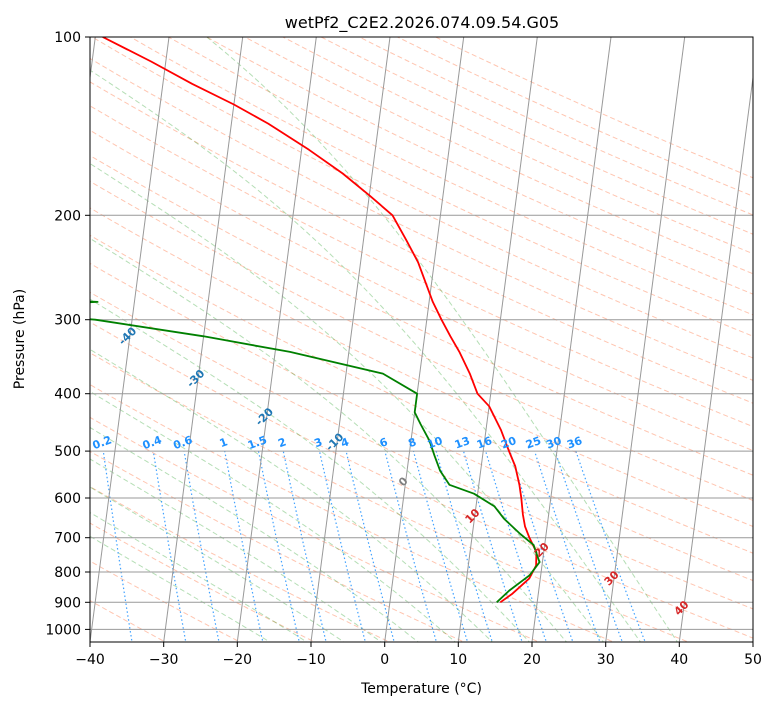  I want to click on mixing-ratio-label: 0.2, so click(102, 442).